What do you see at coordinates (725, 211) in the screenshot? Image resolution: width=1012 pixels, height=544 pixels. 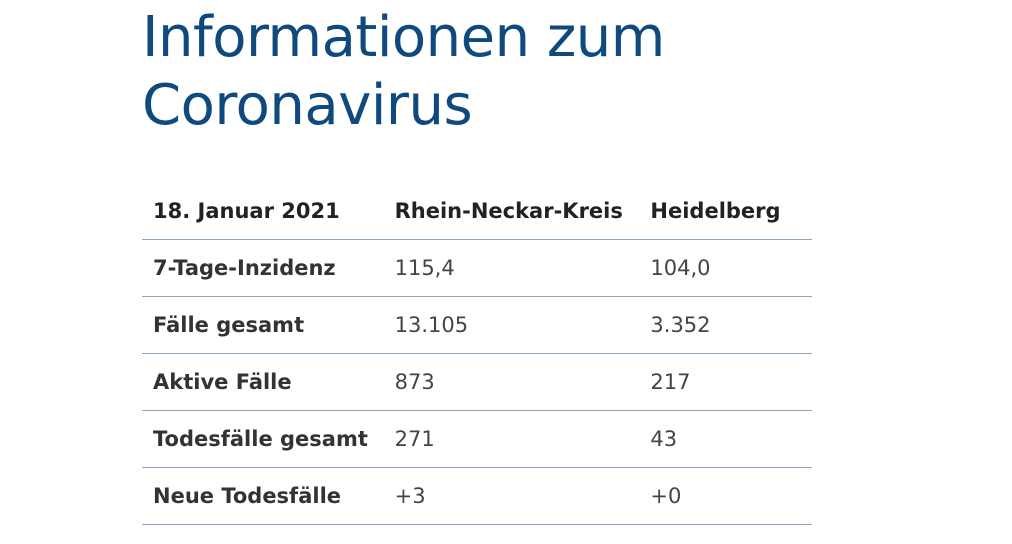 I see `header-heidelberg: Heidelberg` at bounding box center [725, 211].